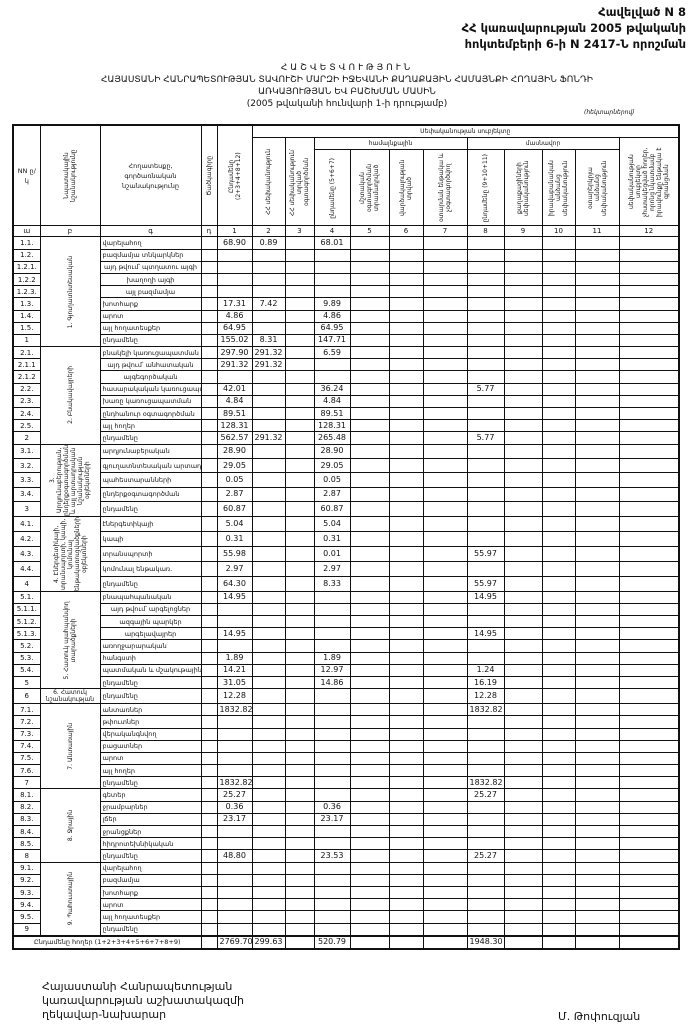 This screenshot has height=1031, width=694. Describe the element at coordinates (485, 597) in the screenshot. I see `value-cell: 14.95` at that location.